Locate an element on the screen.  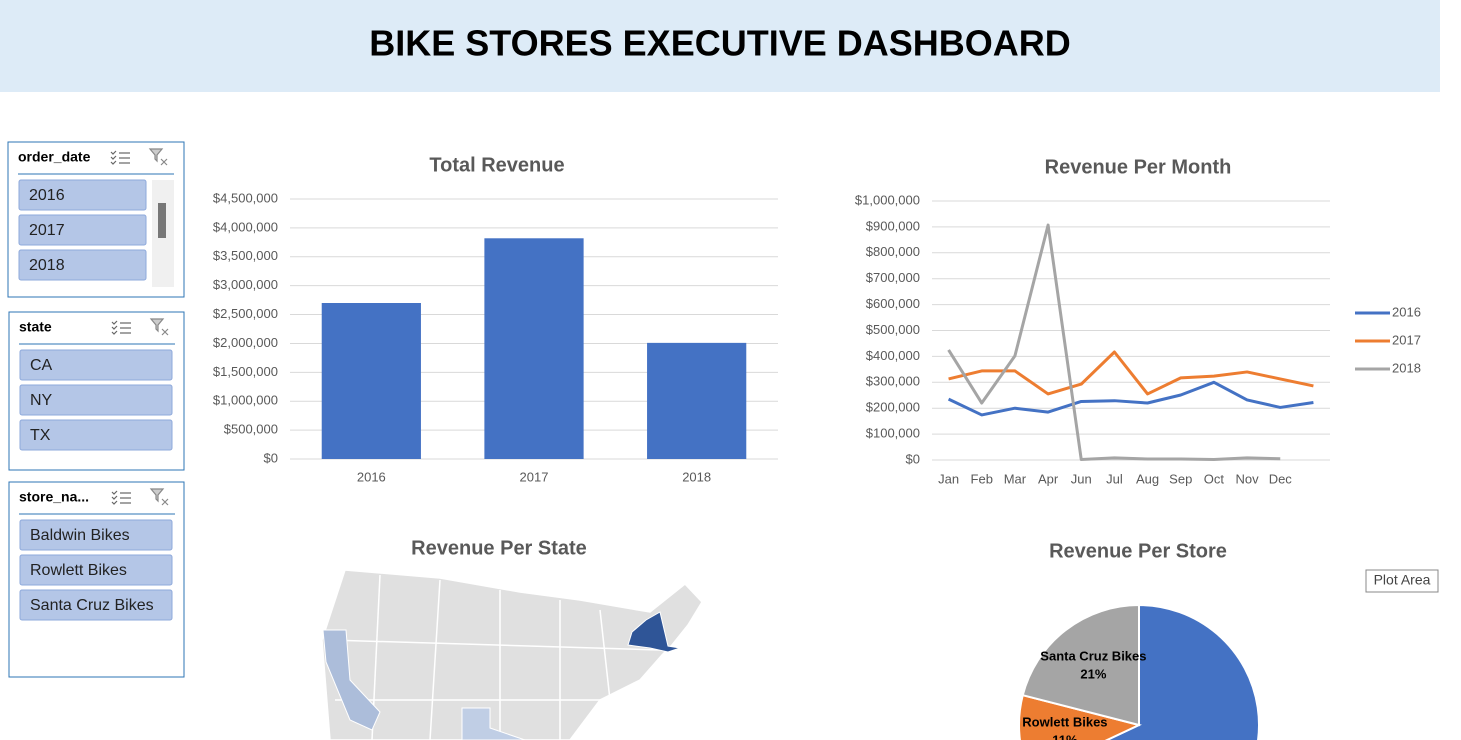
slicer-header: state is located at coordinates (35, 327).